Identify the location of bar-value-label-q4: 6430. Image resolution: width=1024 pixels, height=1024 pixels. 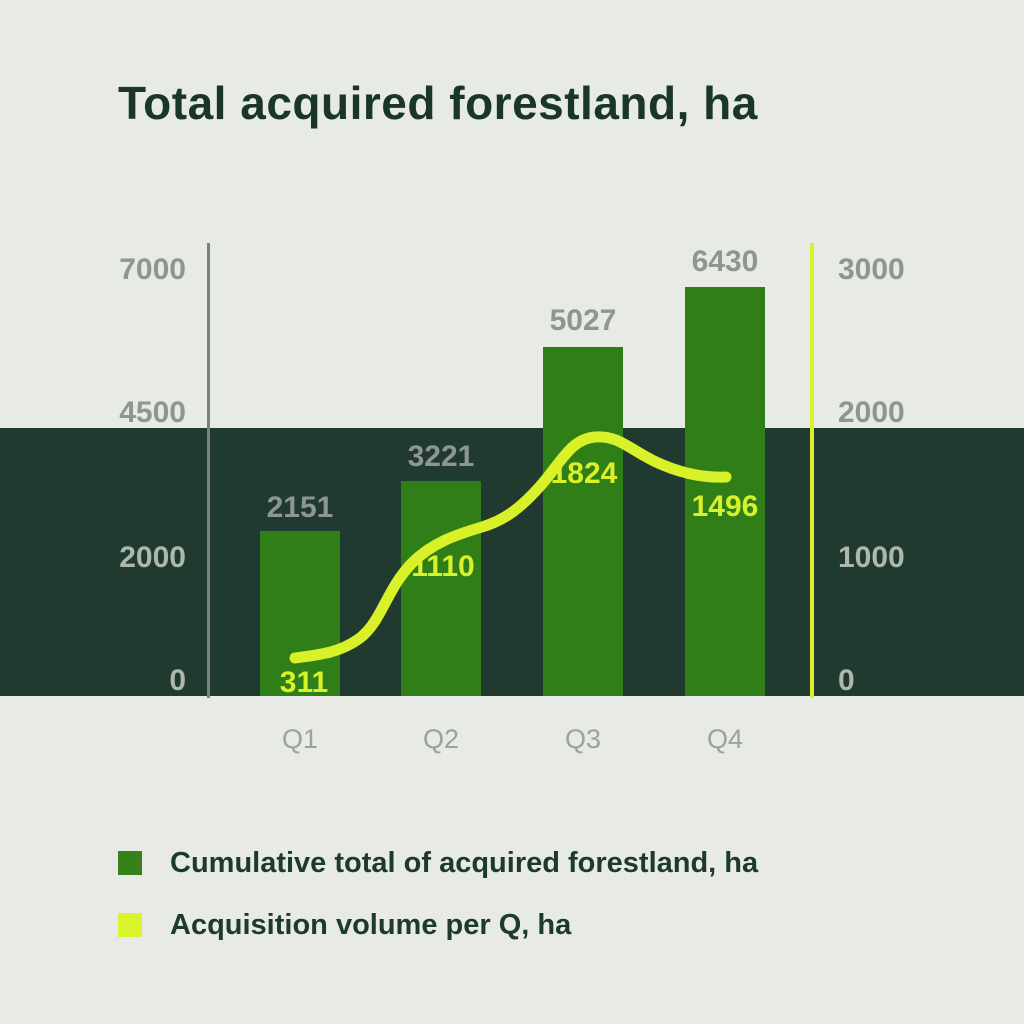
(725, 261).